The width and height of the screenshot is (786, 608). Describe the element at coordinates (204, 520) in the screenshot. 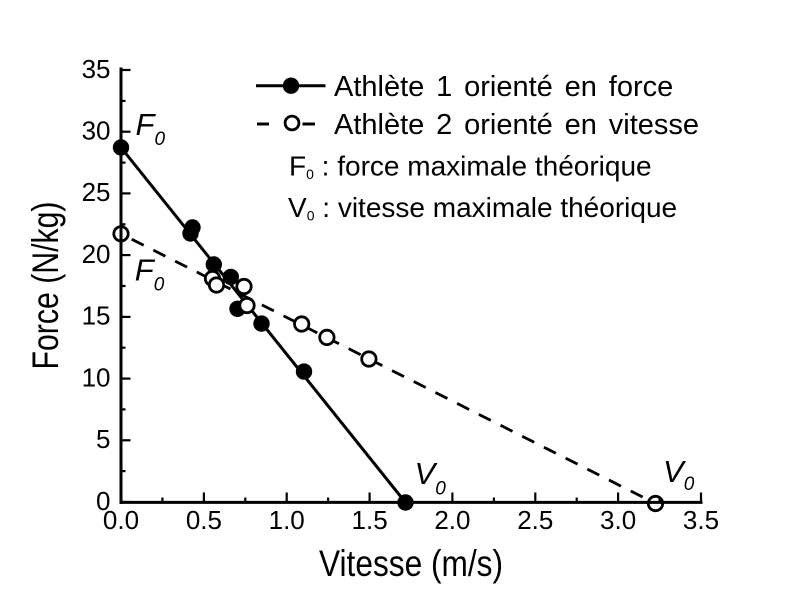

I see `svg-text: 0.5` at that location.